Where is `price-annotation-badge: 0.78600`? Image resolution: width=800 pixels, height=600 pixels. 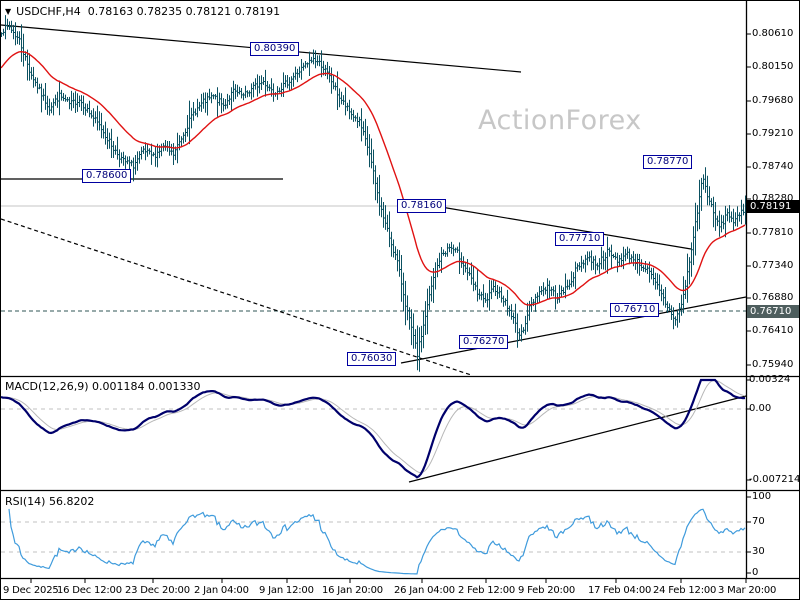
price-annotation-badge: 0.78600 is located at coordinates (107, 176).